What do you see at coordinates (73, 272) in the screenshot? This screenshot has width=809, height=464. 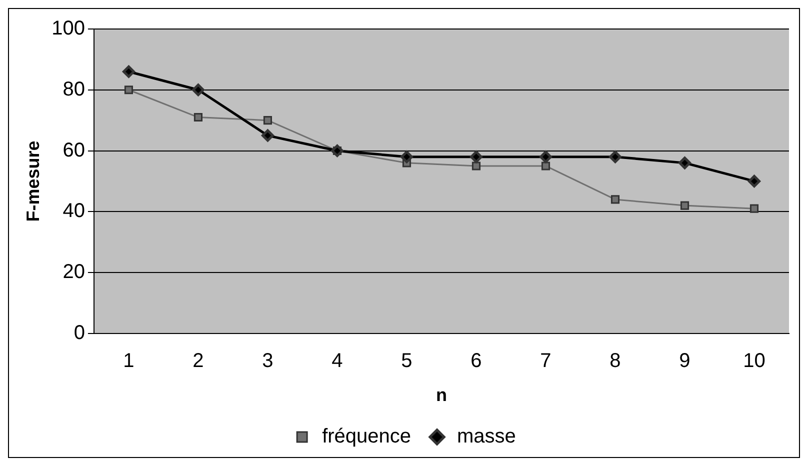 I see `y-tick-label: 20` at bounding box center [73, 272].